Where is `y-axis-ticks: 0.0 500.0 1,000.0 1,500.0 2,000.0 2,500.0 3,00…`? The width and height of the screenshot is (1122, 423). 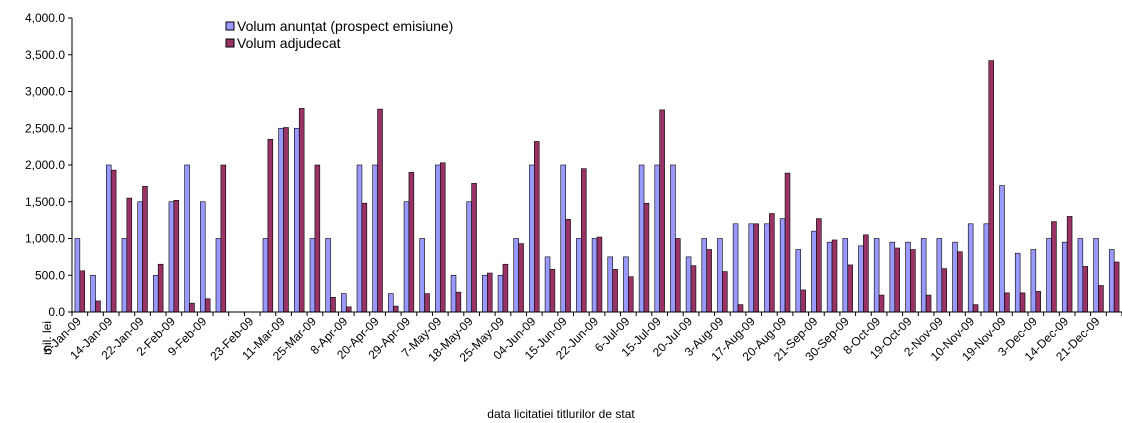 y-axis-ticks: 0.0 500.0 1,000.0 1,500.0 2,000.0 2,500.0 3,00… is located at coordinates (48, 165).